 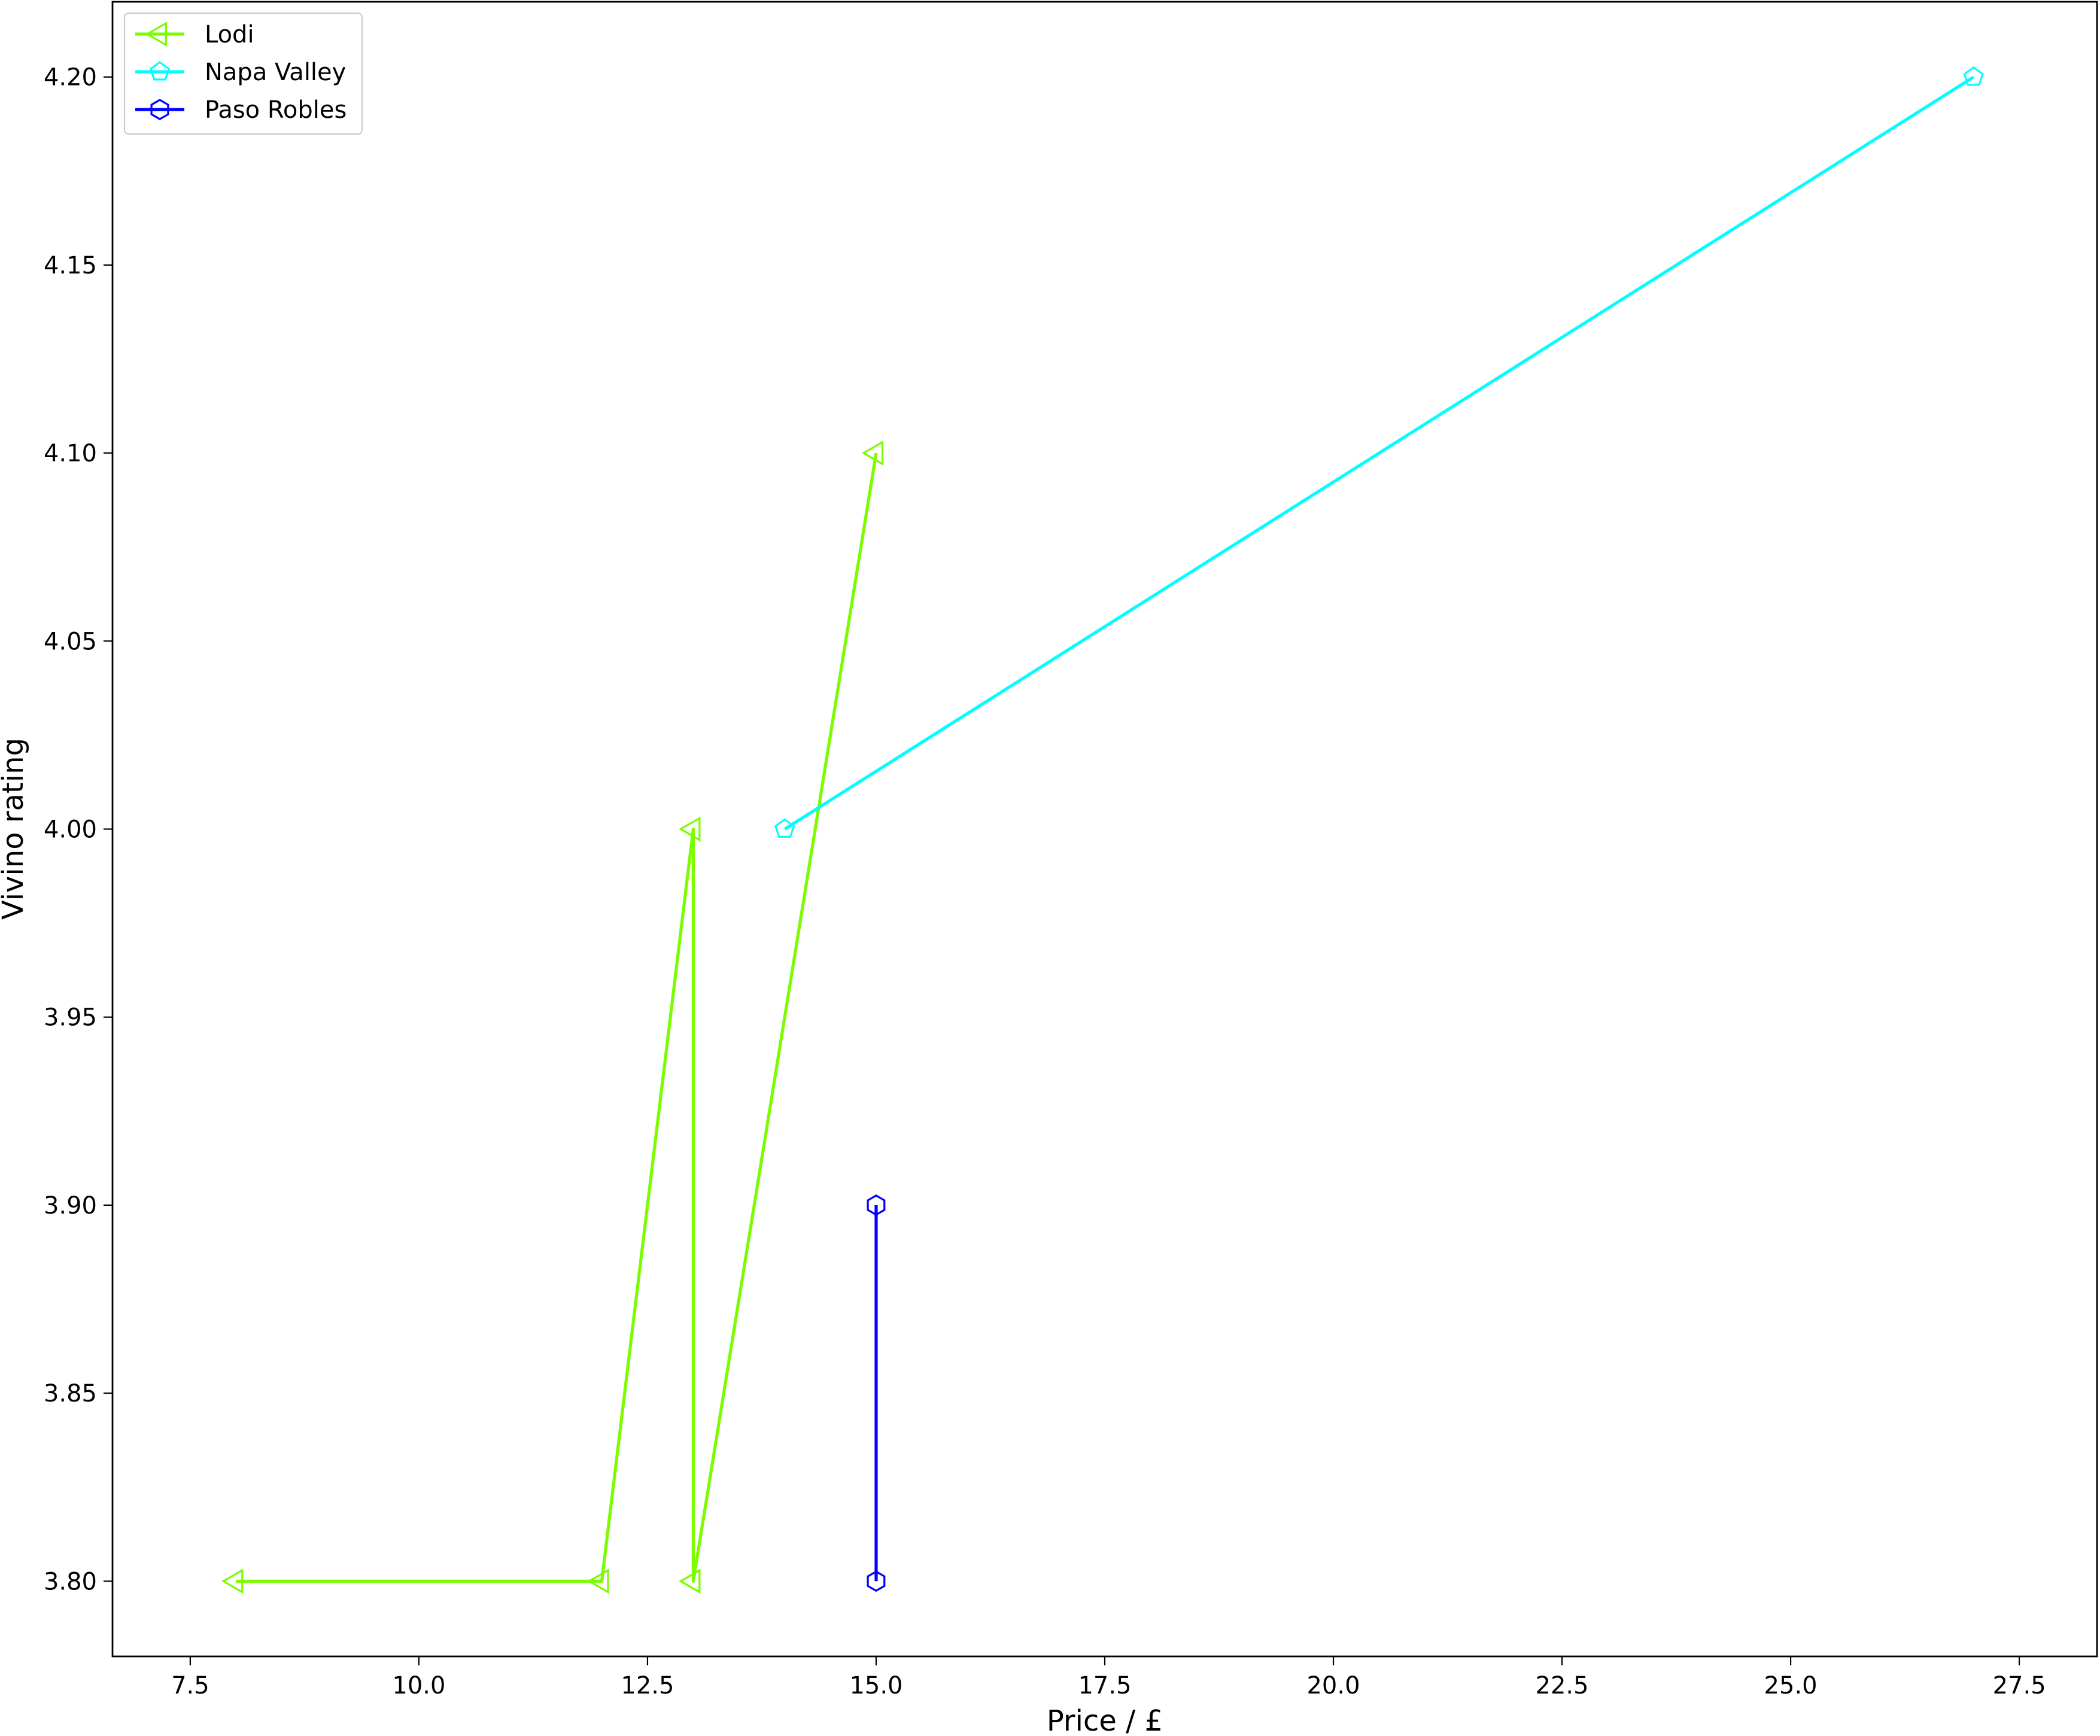 What do you see at coordinates (15, 829) in the screenshot?
I see `y-axis-label: Vivino rating` at bounding box center [15, 829].